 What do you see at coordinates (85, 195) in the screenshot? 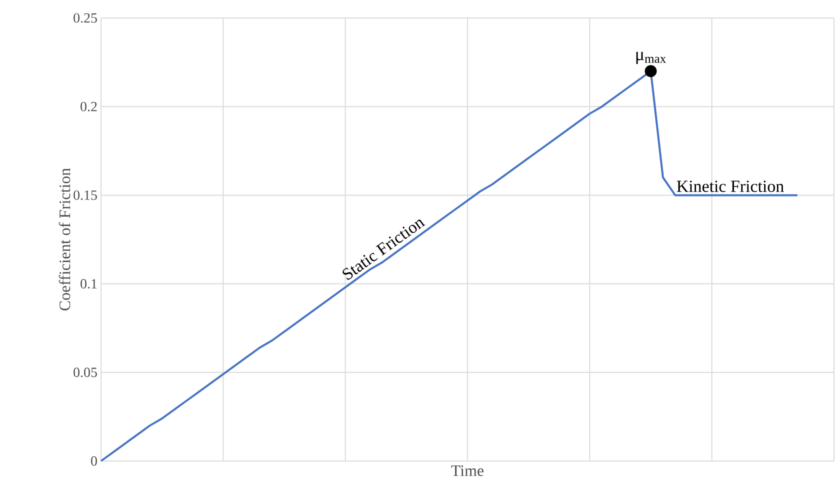
I see `y-tick-label: 0.15` at bounding box center [85, 195].